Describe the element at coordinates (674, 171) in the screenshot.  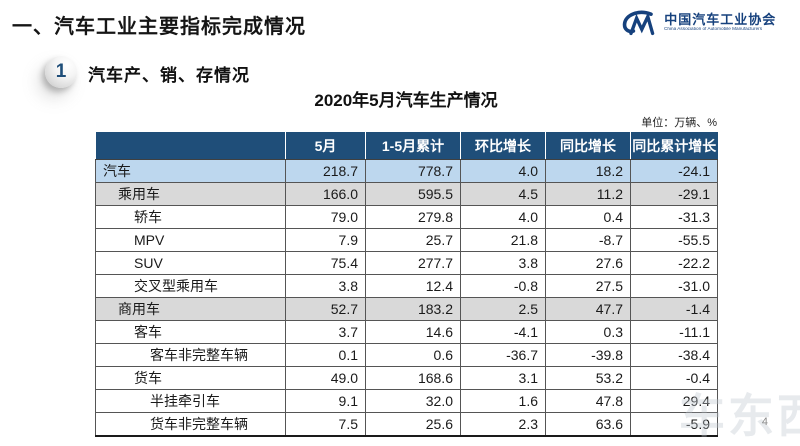
I see `cell-value: -24.1` at that location.